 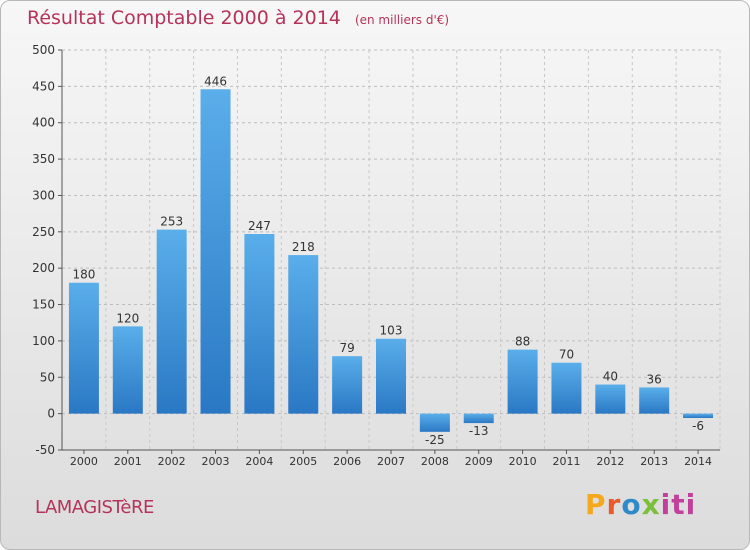 I want to click on x-tick-label: 2010, so click(x=523, y=461).